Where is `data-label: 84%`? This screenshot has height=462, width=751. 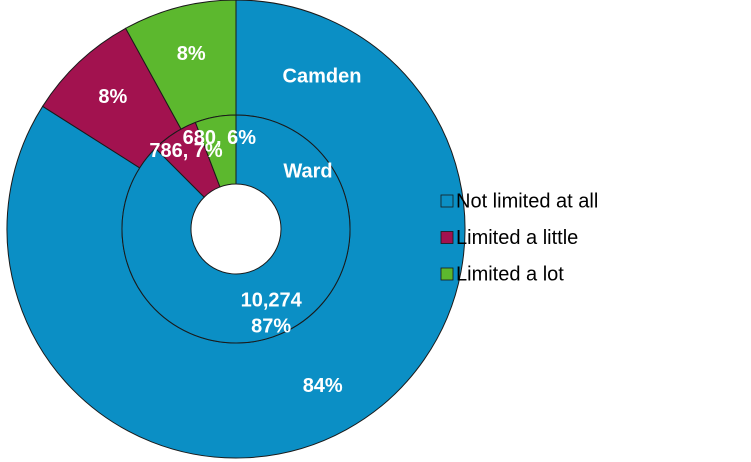 data-label: 84% is located at coordinates (323, 386).